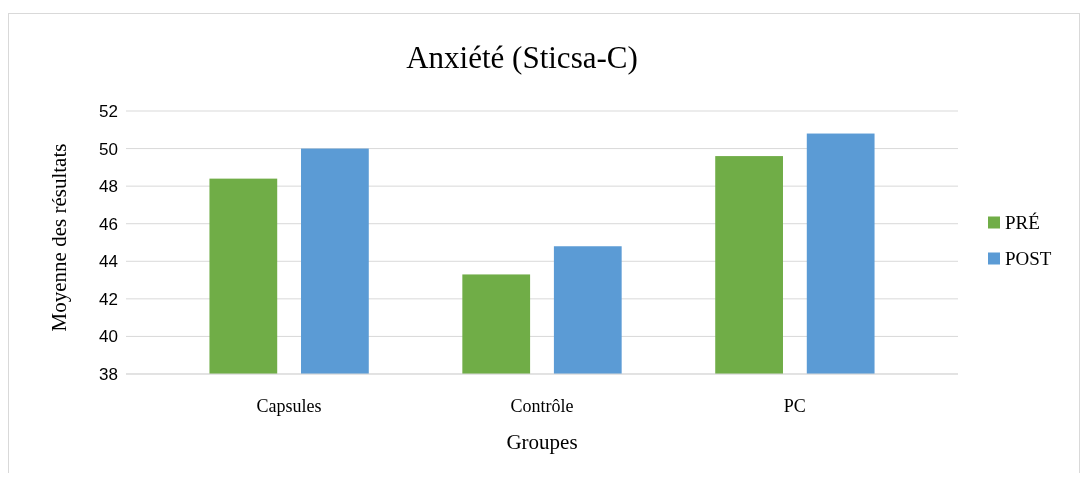 The height and width of the screenshot is (481, 1091). Describe the element at coordinates (108, 262) in the screenshot. I see `y-tick-label: 44` at that location.